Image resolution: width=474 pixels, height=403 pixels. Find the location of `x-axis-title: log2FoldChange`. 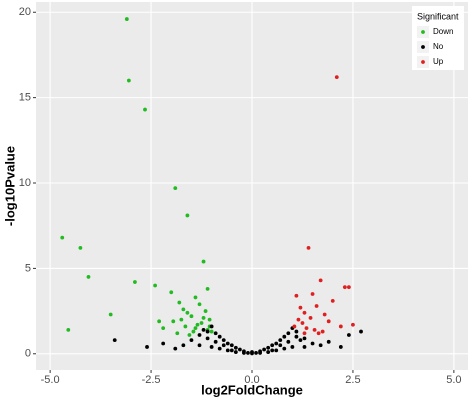

x-axis-title: log2FoldChange is located at coordinates (252, 389).